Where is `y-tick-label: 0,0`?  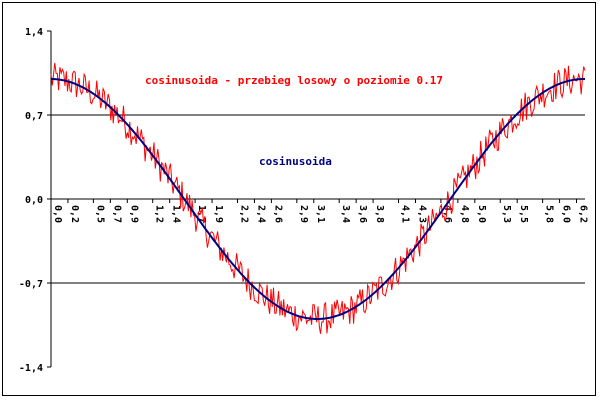
y-tick-label: 0,0 is located at coordinates (34, 200).